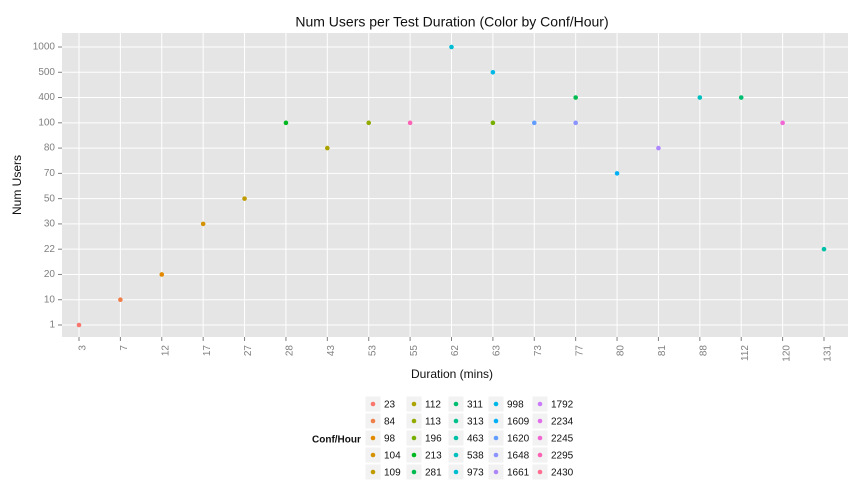  Describe the element at coordinates (390, 439) in the screenshot. I see `legend-label: 98` at that location.